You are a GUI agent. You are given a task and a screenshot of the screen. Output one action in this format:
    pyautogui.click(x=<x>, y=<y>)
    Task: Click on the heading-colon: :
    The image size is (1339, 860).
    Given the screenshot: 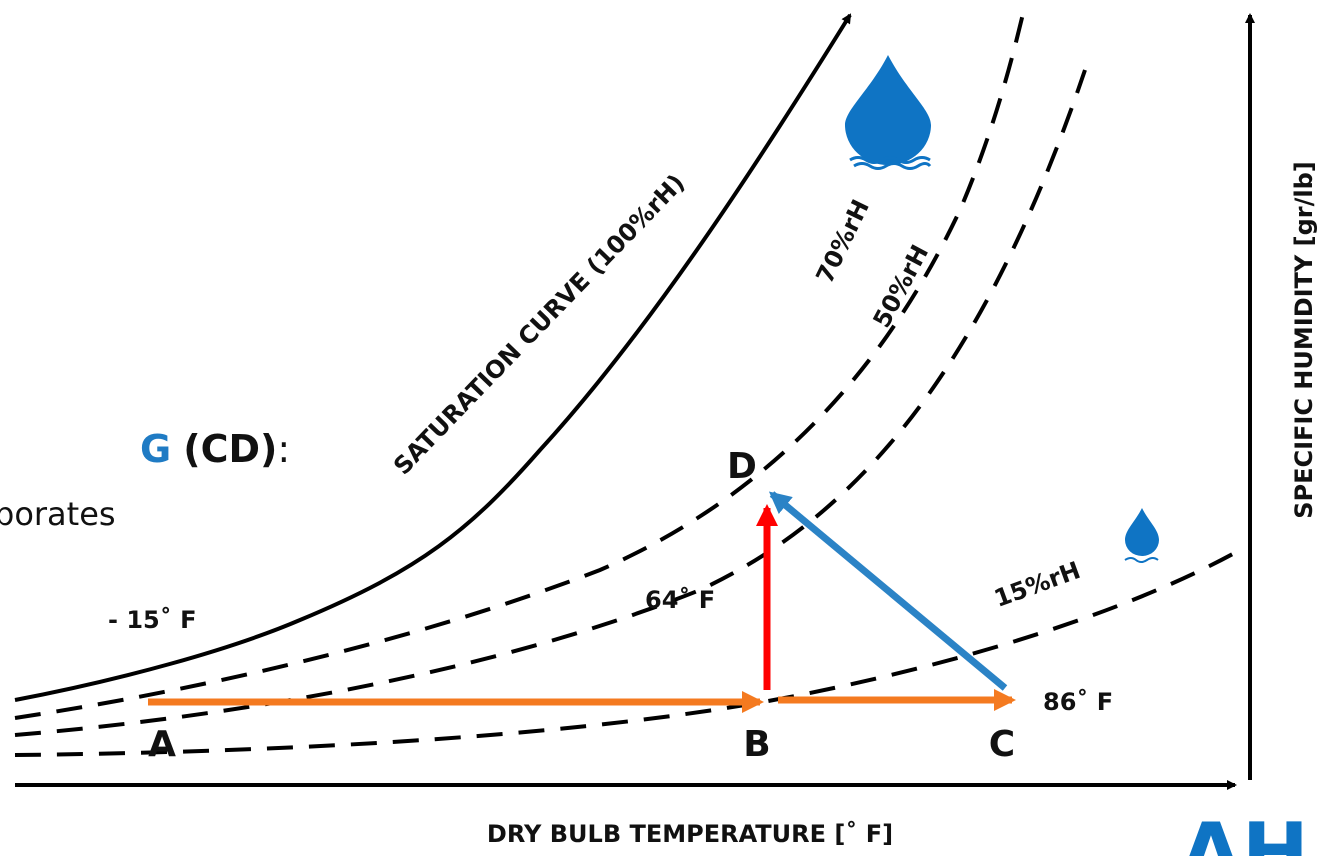 What is the action you would take?
    pyautogui.click(x=283, y=449)
    